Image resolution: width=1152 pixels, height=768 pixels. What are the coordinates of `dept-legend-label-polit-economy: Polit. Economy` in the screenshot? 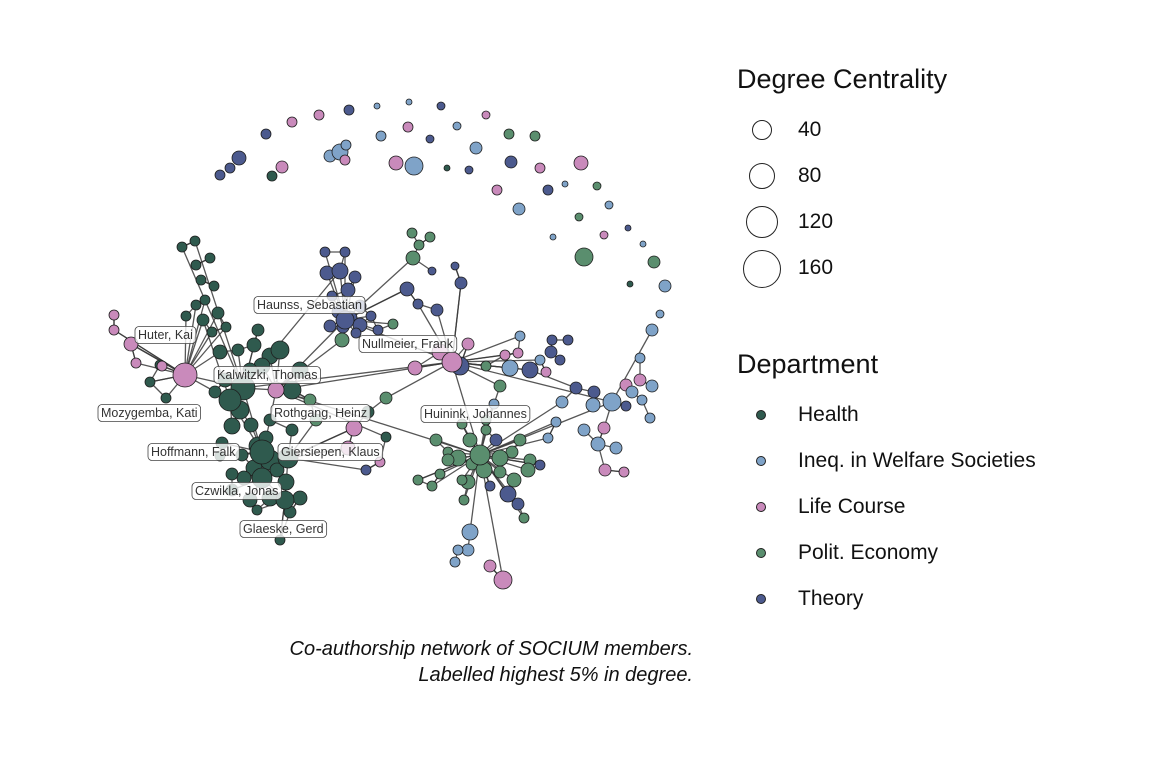 It's located at (868, 552).